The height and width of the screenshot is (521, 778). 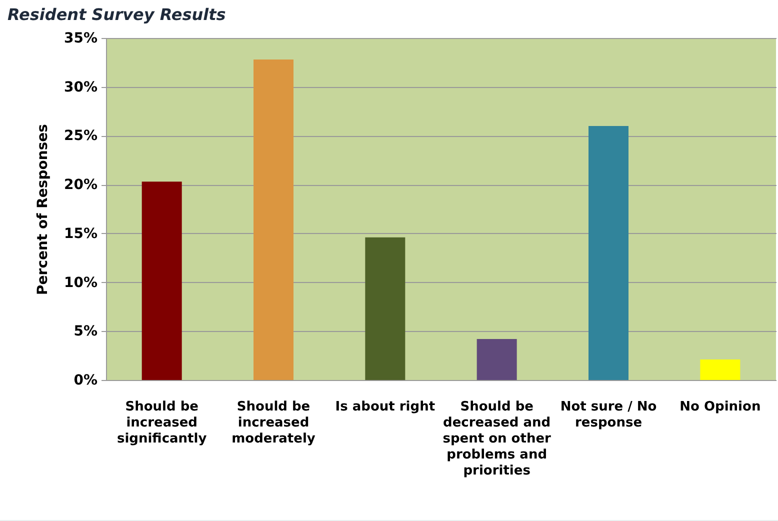 What do you see at coordinates (274, 423) in the screenshot?
I see `x-tick-label: Should be increased moderately` at bounding box center [274, 423].